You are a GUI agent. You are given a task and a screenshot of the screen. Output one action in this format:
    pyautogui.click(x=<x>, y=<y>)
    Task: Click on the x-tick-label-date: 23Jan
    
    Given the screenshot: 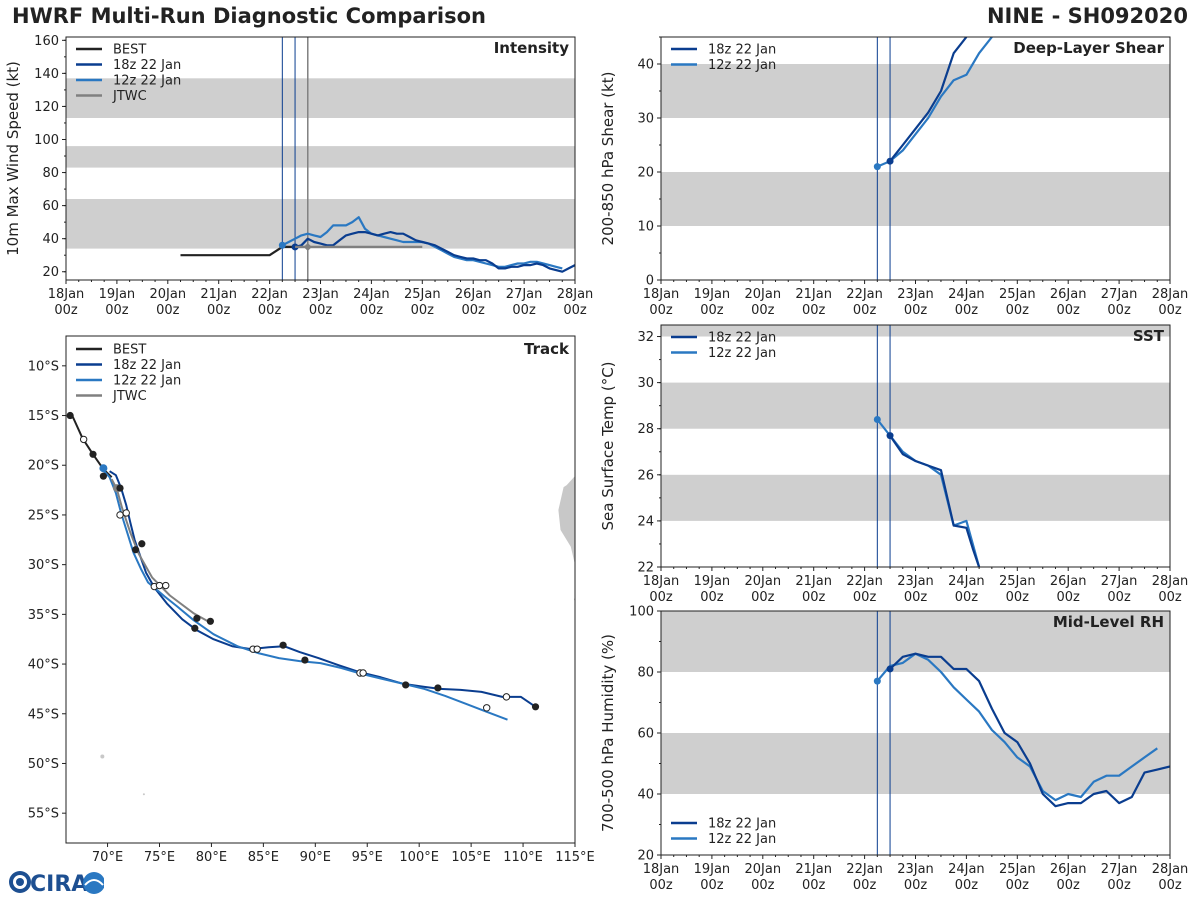 What is the action you would take?
    pyautogui.click(x=320, y=294)
    